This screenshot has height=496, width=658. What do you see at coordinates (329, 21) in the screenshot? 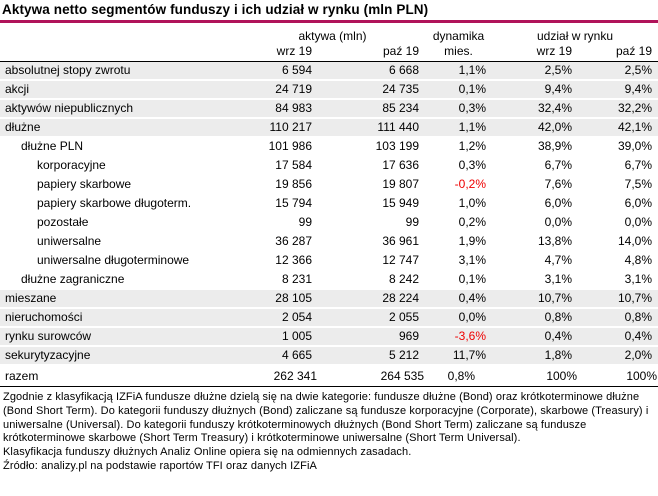
I see `title-accent-rule` at bounding box center [329, 21].